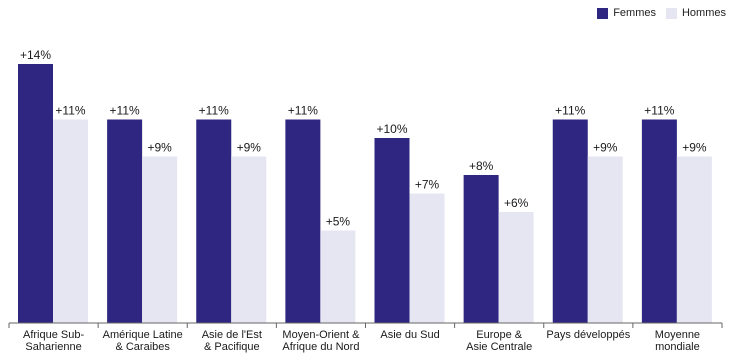  Describe the element at coordinates (570, 111) in the screenshot. I see `data-label-femmes-7: +11%` at that location.